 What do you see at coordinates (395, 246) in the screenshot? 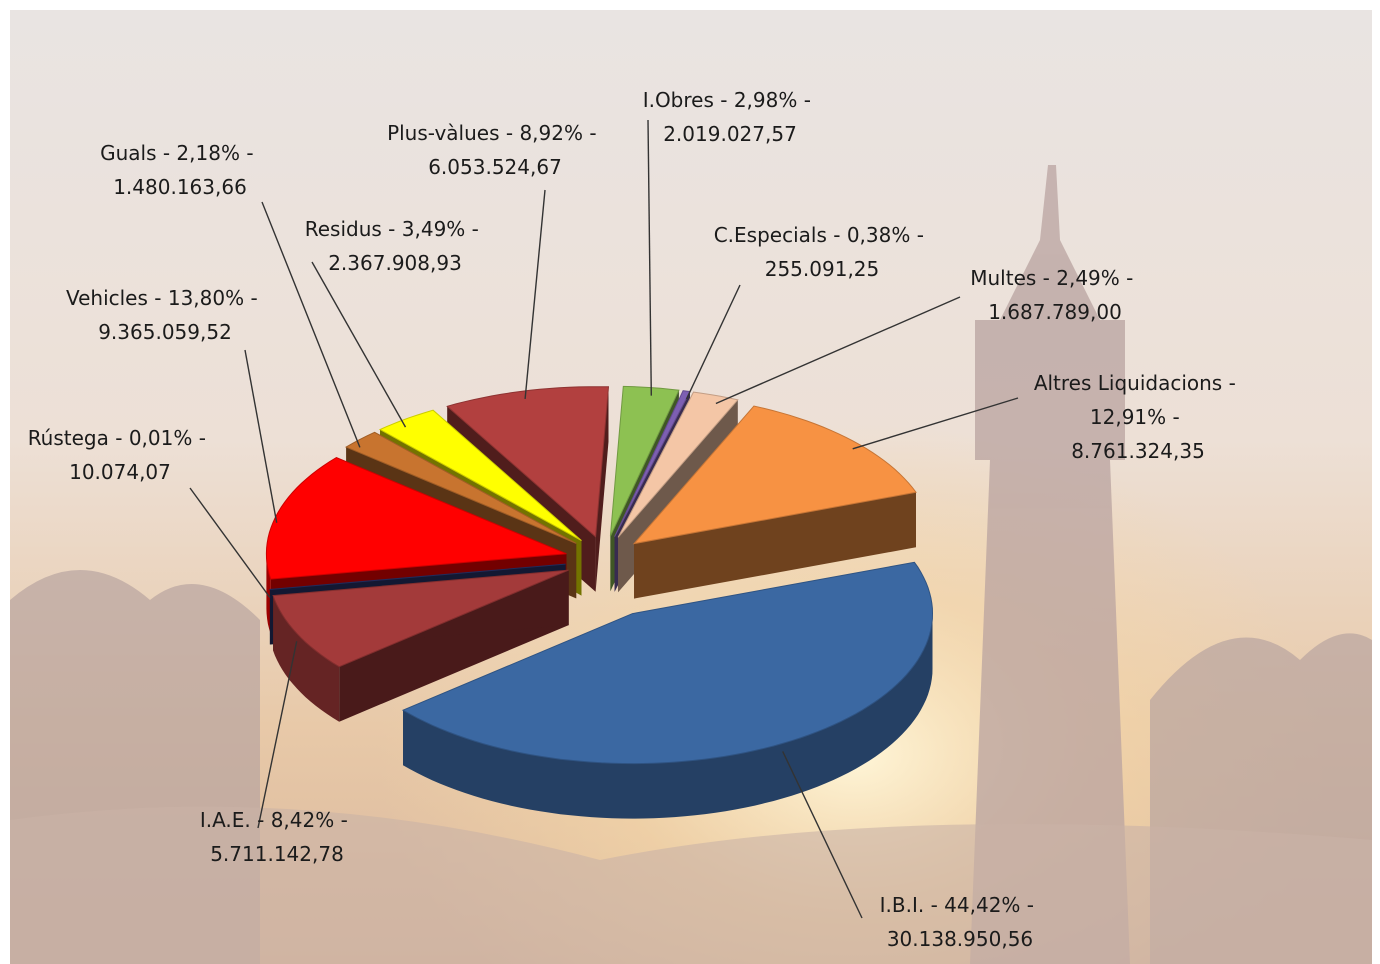
I see `data-label: Residus - 3,49% - 2.367.908,93` at bounding box center [395, 246].